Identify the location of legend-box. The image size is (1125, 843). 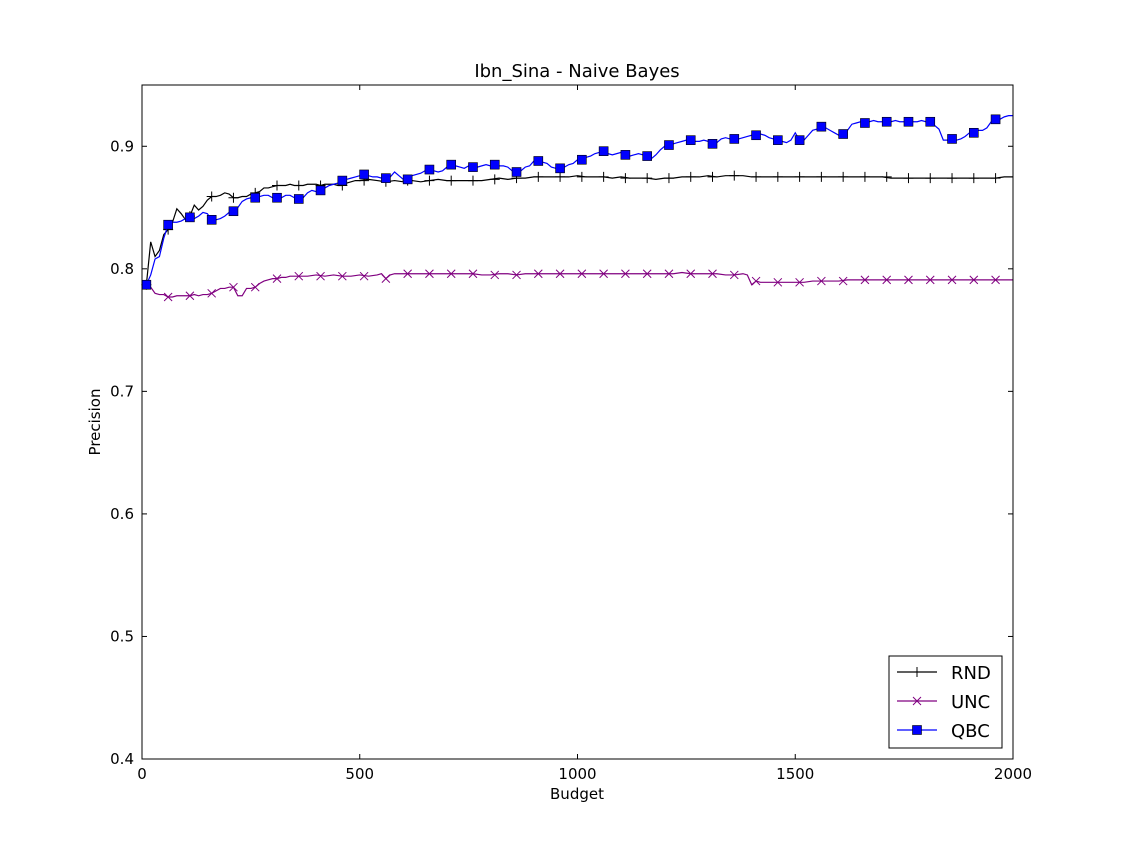
(945, 702).